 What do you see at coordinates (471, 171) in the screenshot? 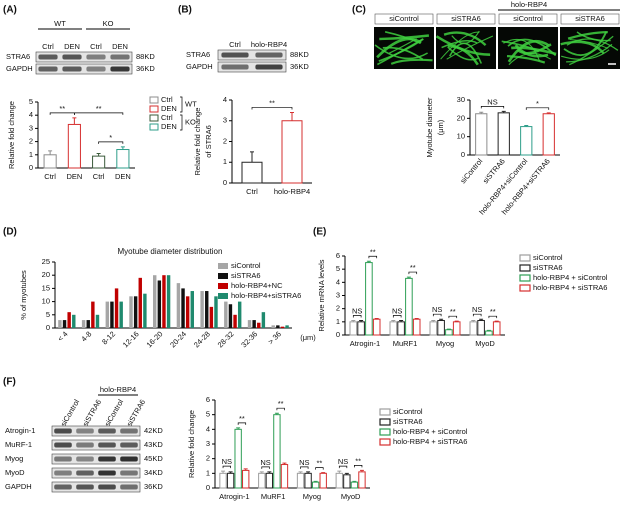
I see `x-tick-label: siControl` at bounding box center [471, 171].